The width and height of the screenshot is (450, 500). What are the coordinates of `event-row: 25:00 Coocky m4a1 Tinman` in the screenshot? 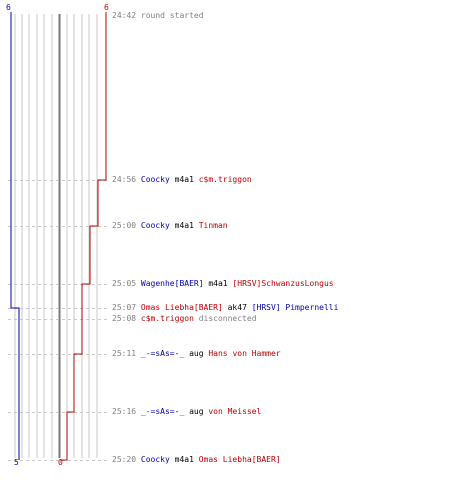 It's located at (170, 226).